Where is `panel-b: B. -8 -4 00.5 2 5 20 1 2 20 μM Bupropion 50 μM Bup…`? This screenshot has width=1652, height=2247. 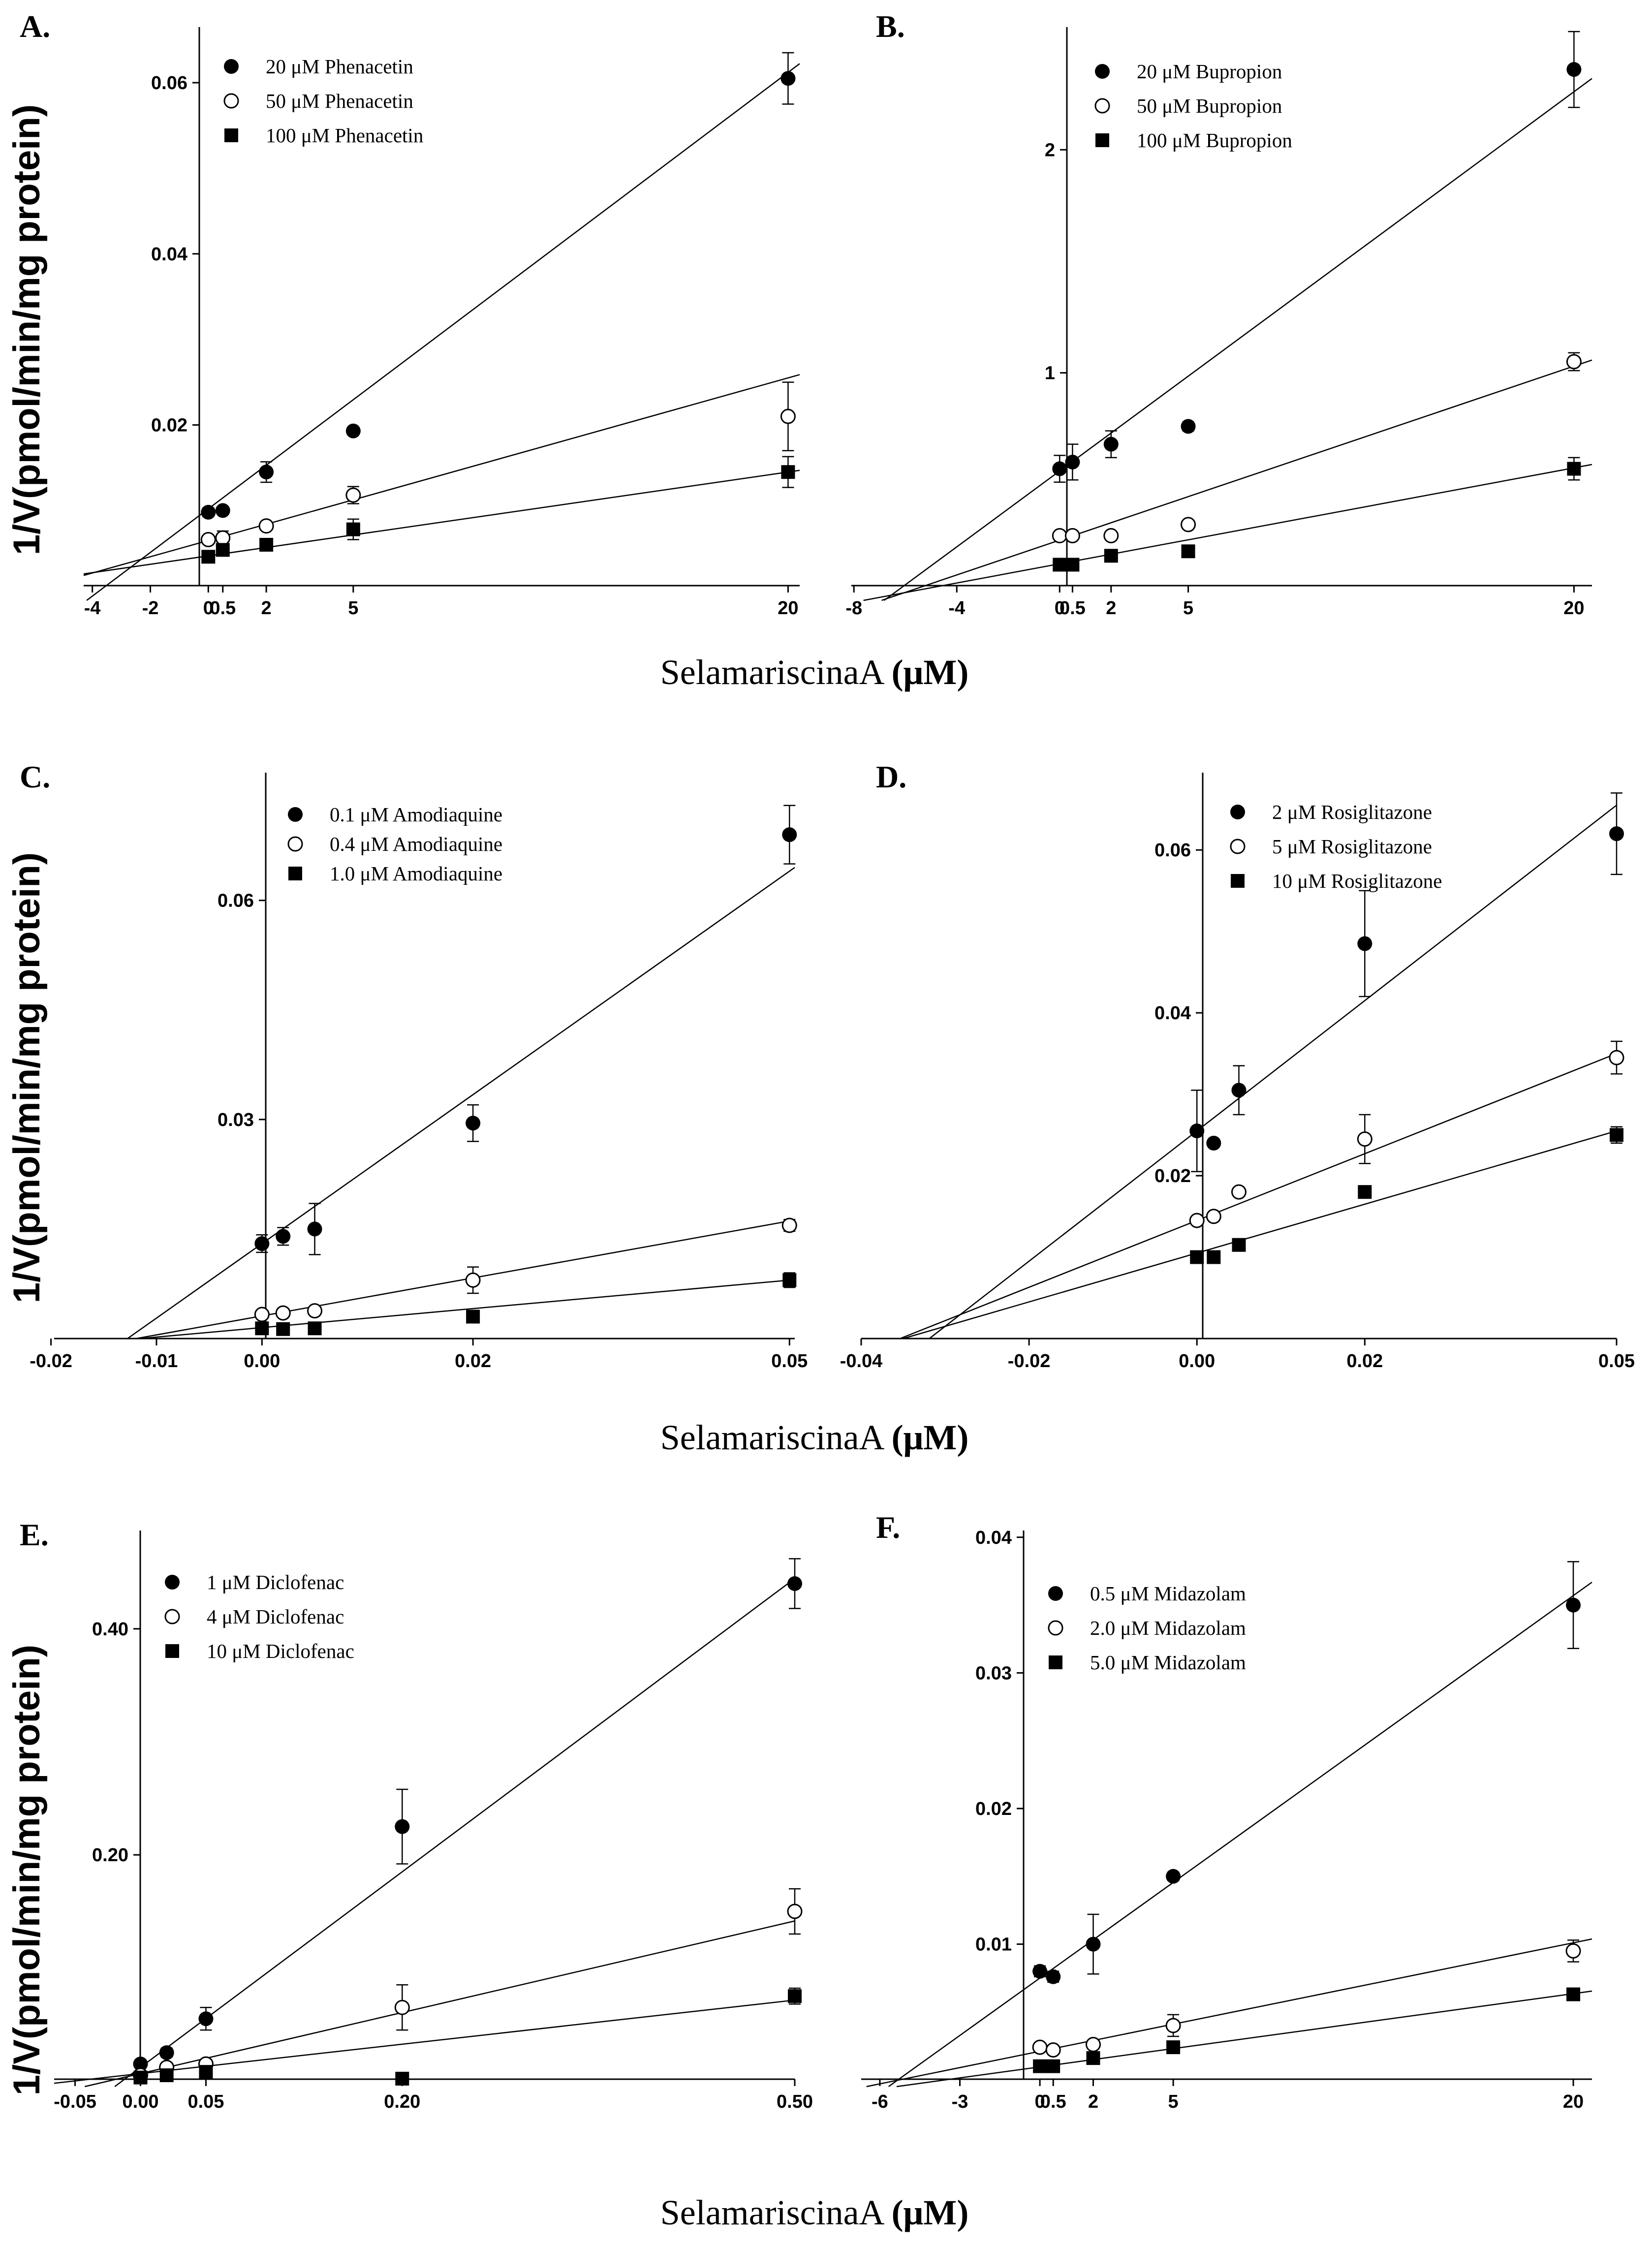 panel-b: B. -8 -4 00.5 2 5 20 1 2 20 μM Bupropion 50 μM Bup… is located at coordinates (1218, 314).